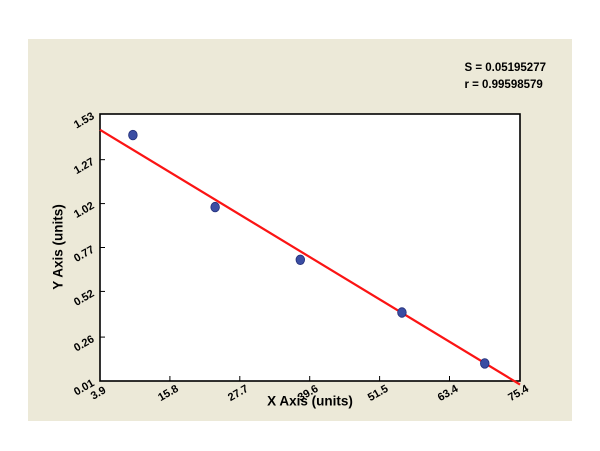 The height and width of the screenshot is (451, 600). What do you see at coordinates (84, 343) in the screenshot?
I see `y-tick-label: 0.26` at bounding box center [84, 343].